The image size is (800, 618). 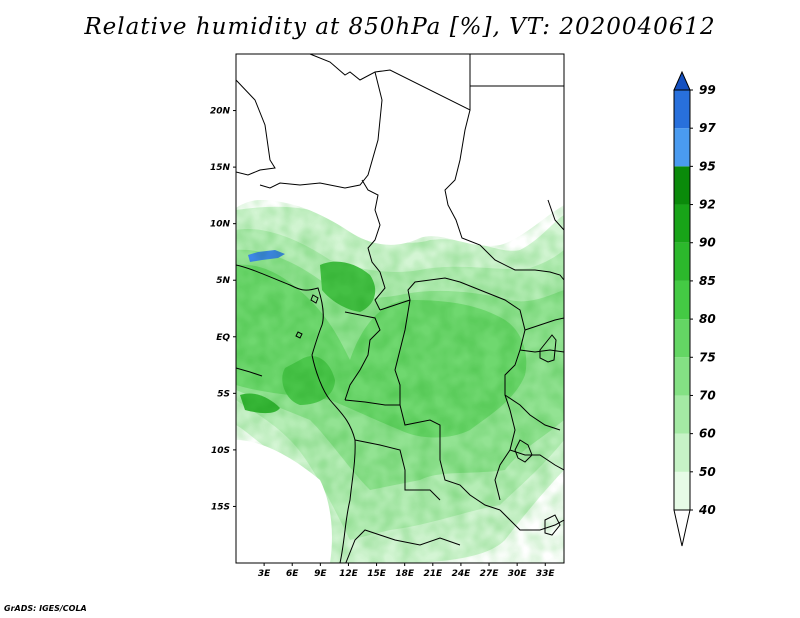 I want to click on colorbar-level-label: 75, so click(x=707, y=357).